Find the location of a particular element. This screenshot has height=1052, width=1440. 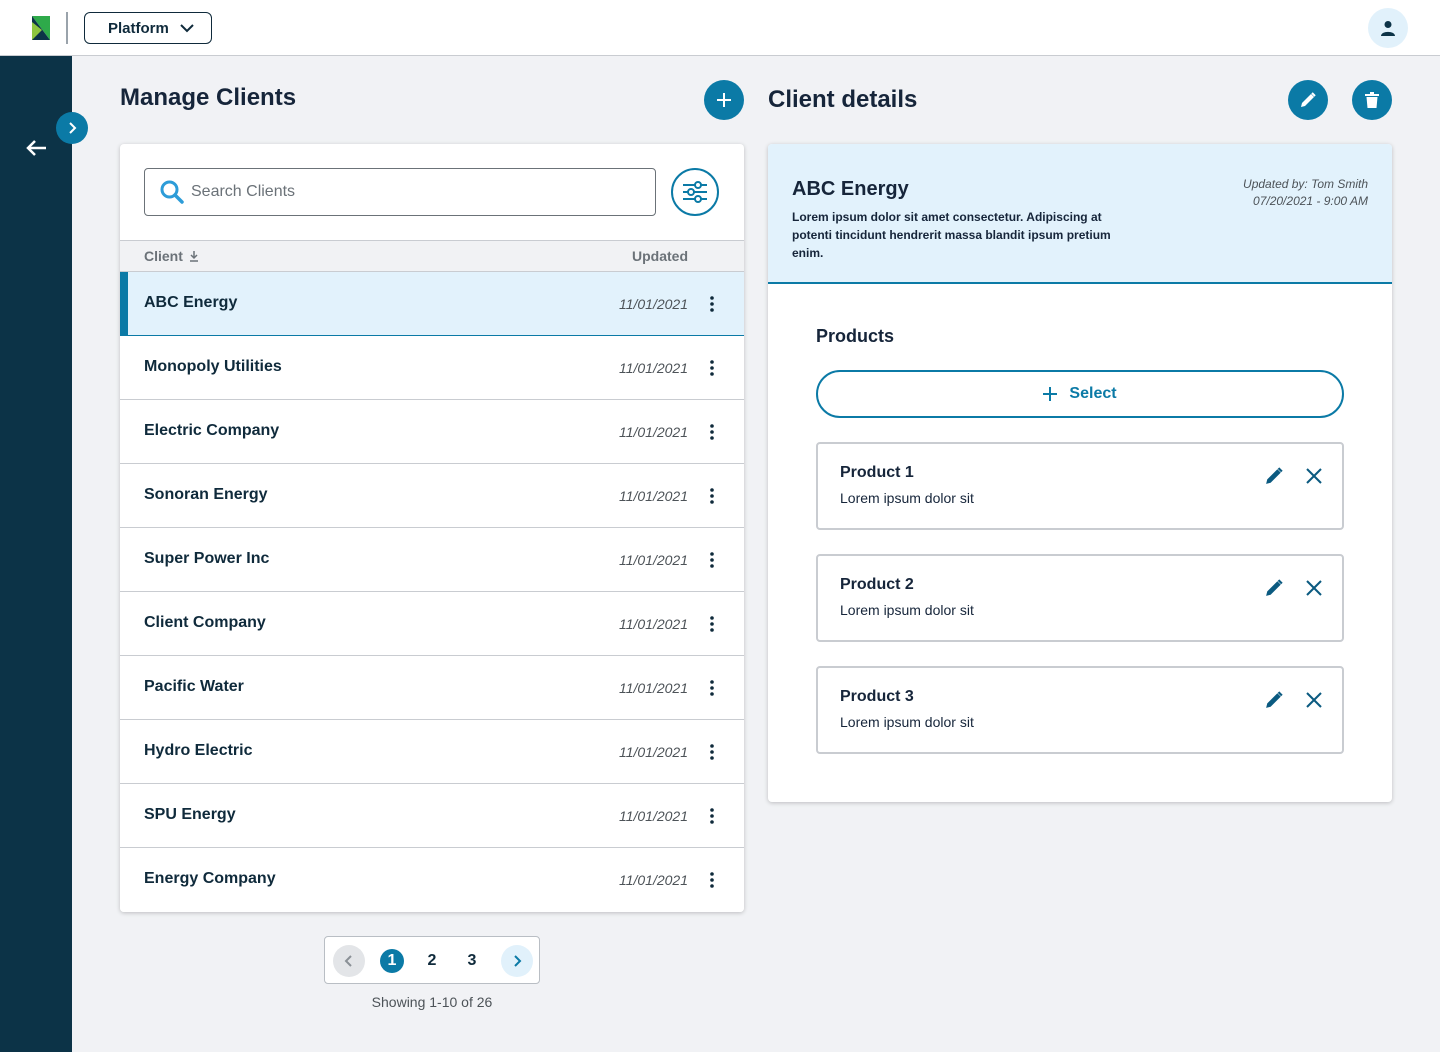

updated-at: 07/20/2021 - 9:00 AM is located at coordinates (1310, 201).